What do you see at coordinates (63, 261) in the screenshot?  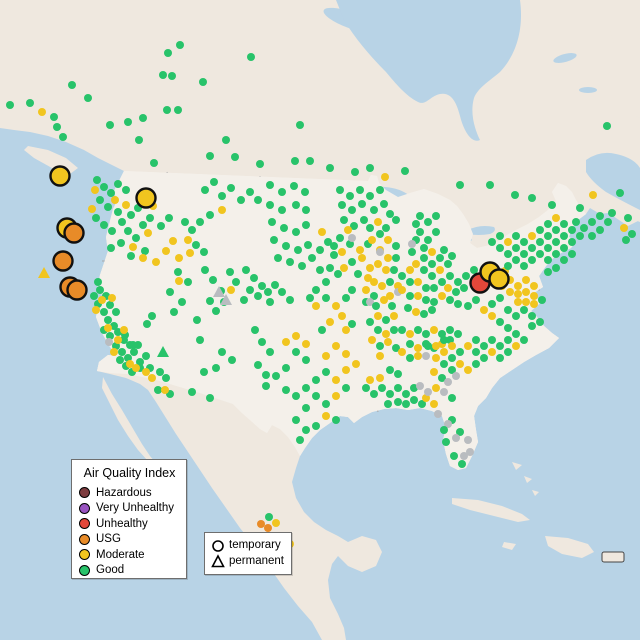 I see `temporary-station-large-circle` at bounding box center [63, 261].